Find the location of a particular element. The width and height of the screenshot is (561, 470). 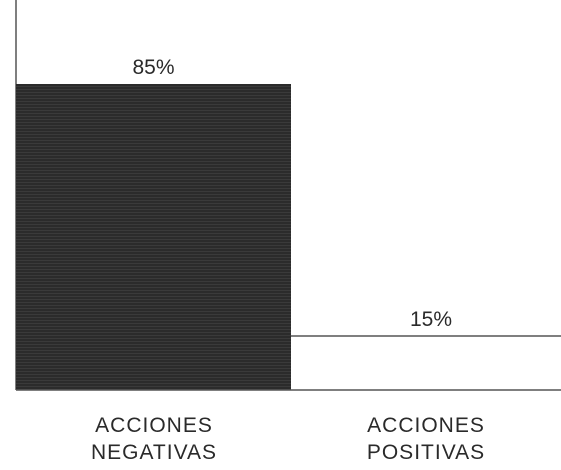

bar-positivas is located at coordinates (426, 363).